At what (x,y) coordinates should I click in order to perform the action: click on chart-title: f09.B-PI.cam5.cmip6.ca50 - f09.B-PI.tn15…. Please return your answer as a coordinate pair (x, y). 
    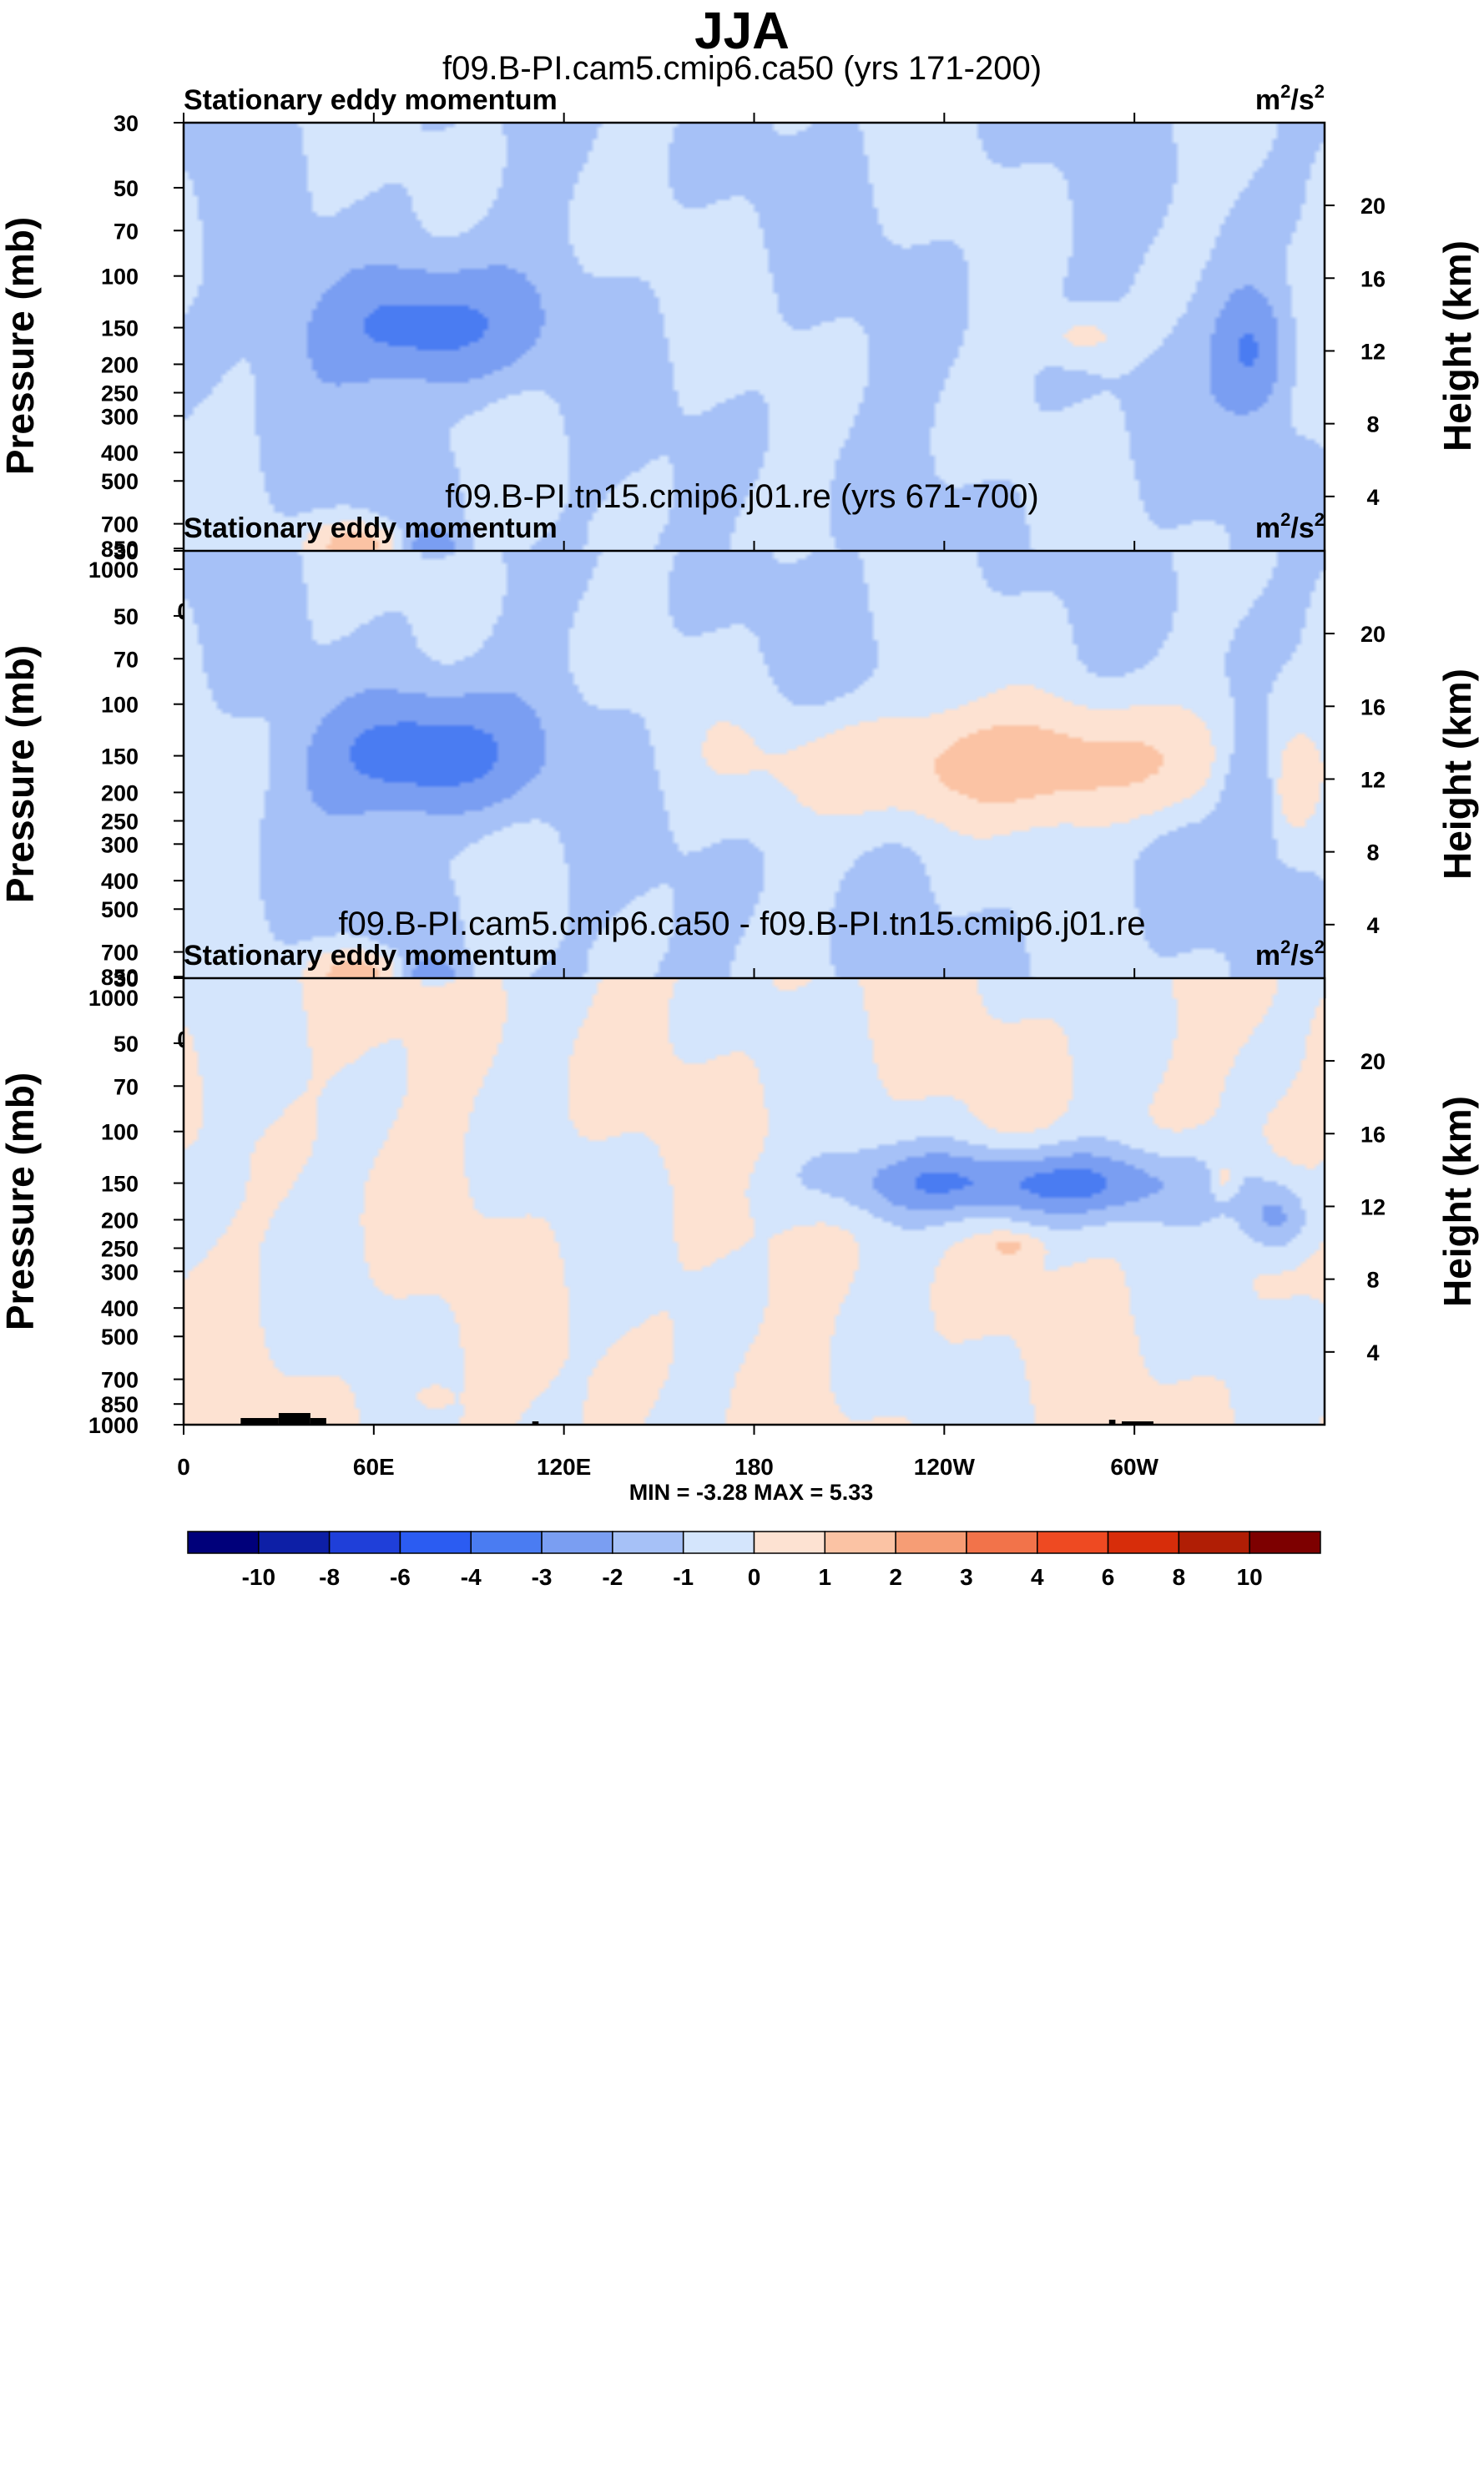
    Looking at the image, I should click on (741, 924).